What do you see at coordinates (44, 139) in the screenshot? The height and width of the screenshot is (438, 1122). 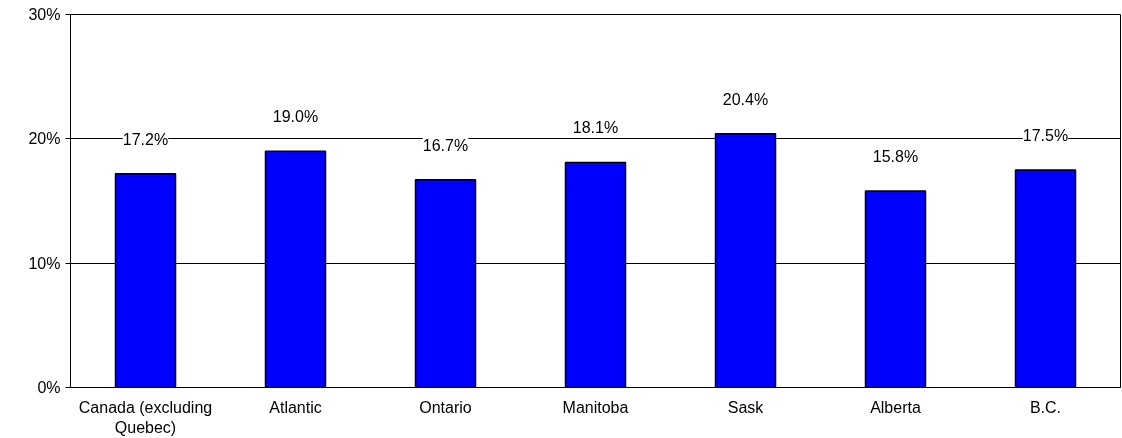 I see `y-tick-label: 20%` at bounding box center [44, 139].